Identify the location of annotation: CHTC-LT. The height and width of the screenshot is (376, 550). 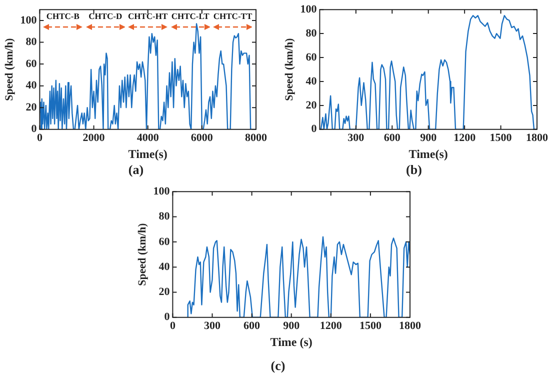
(190, 15).